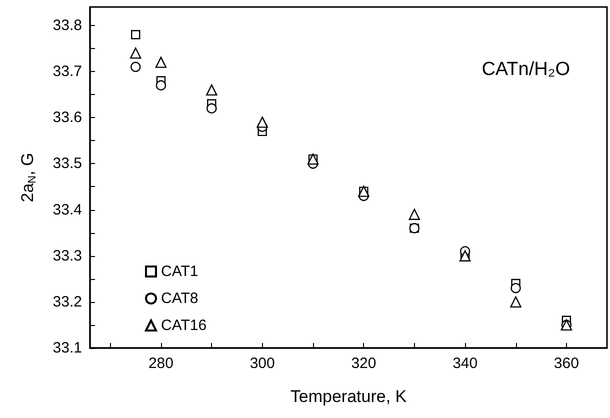 Image resolution: width=610 pixels, height=418 pixels. What do you see at coordinates (184, 325) in the screenshot?
I see `legend-label: CAT16` at bounding box center [184, 325].